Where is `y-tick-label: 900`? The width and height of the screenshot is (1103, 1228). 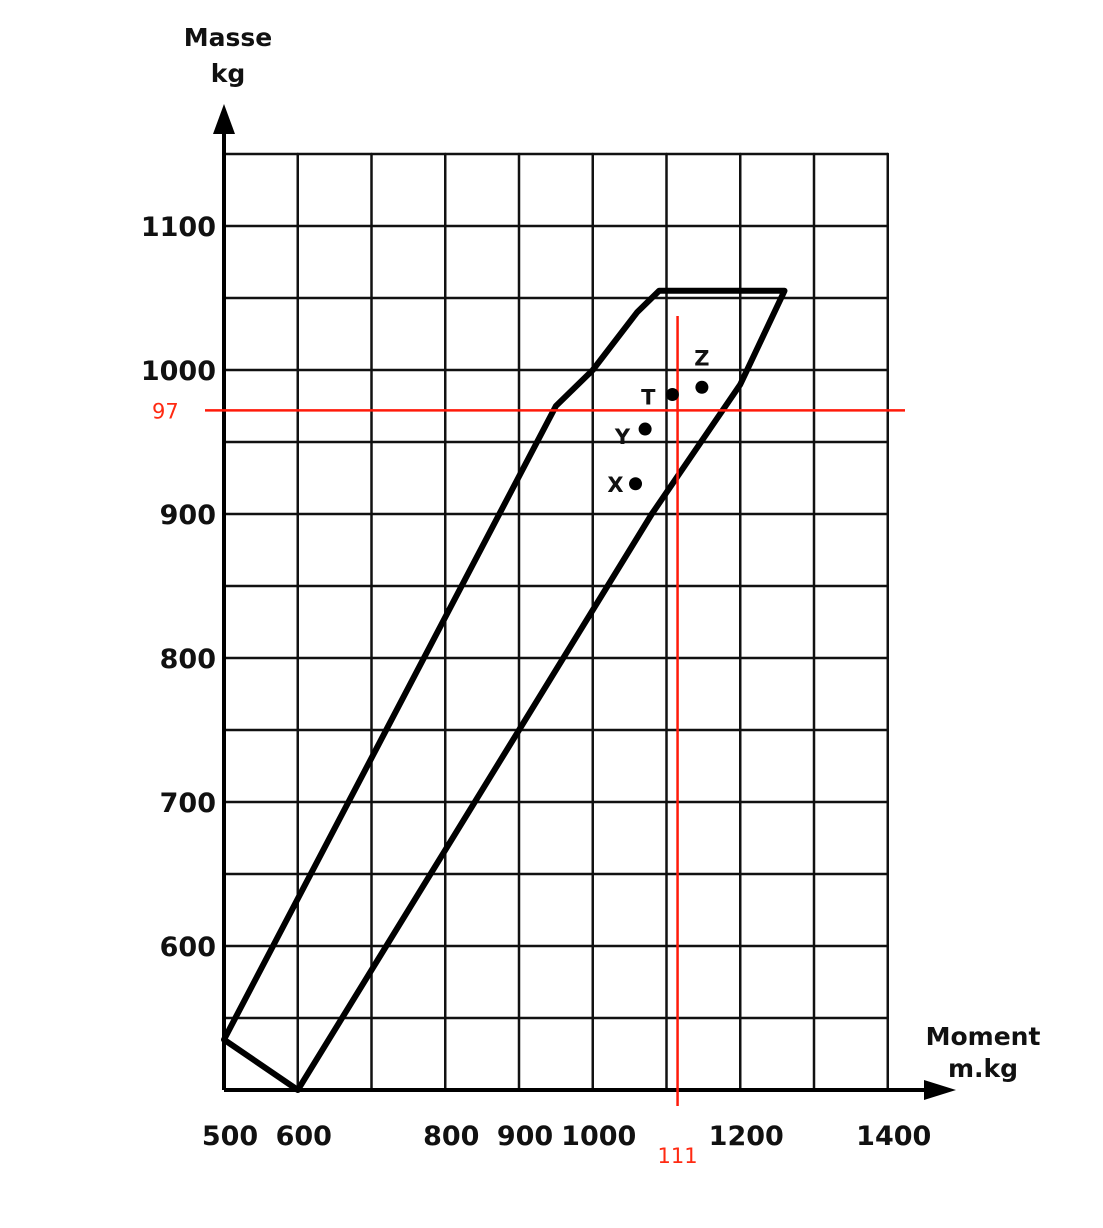 y-tick-label: 900 is located at coordinates (188, 515).